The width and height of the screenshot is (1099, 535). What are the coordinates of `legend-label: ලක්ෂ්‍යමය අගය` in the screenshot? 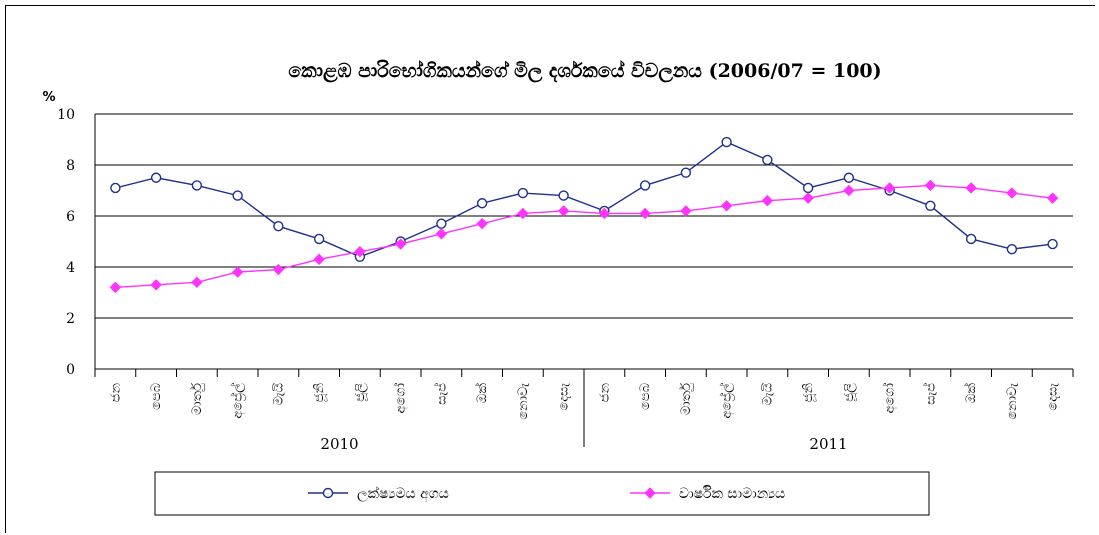 It's located at (403, 494).